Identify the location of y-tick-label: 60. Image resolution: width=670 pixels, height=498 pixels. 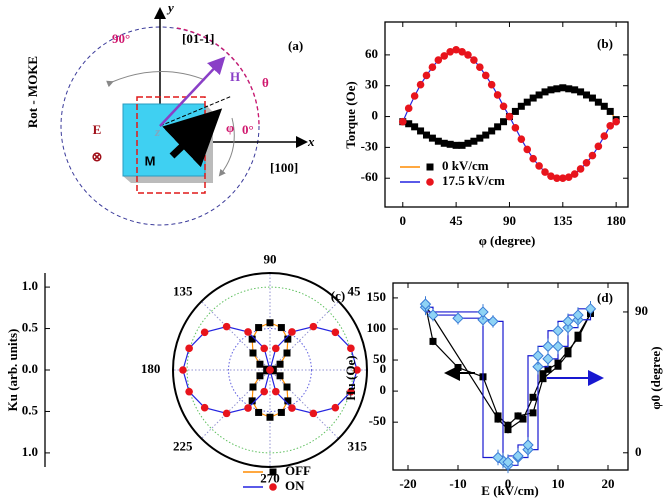
(371, 53).